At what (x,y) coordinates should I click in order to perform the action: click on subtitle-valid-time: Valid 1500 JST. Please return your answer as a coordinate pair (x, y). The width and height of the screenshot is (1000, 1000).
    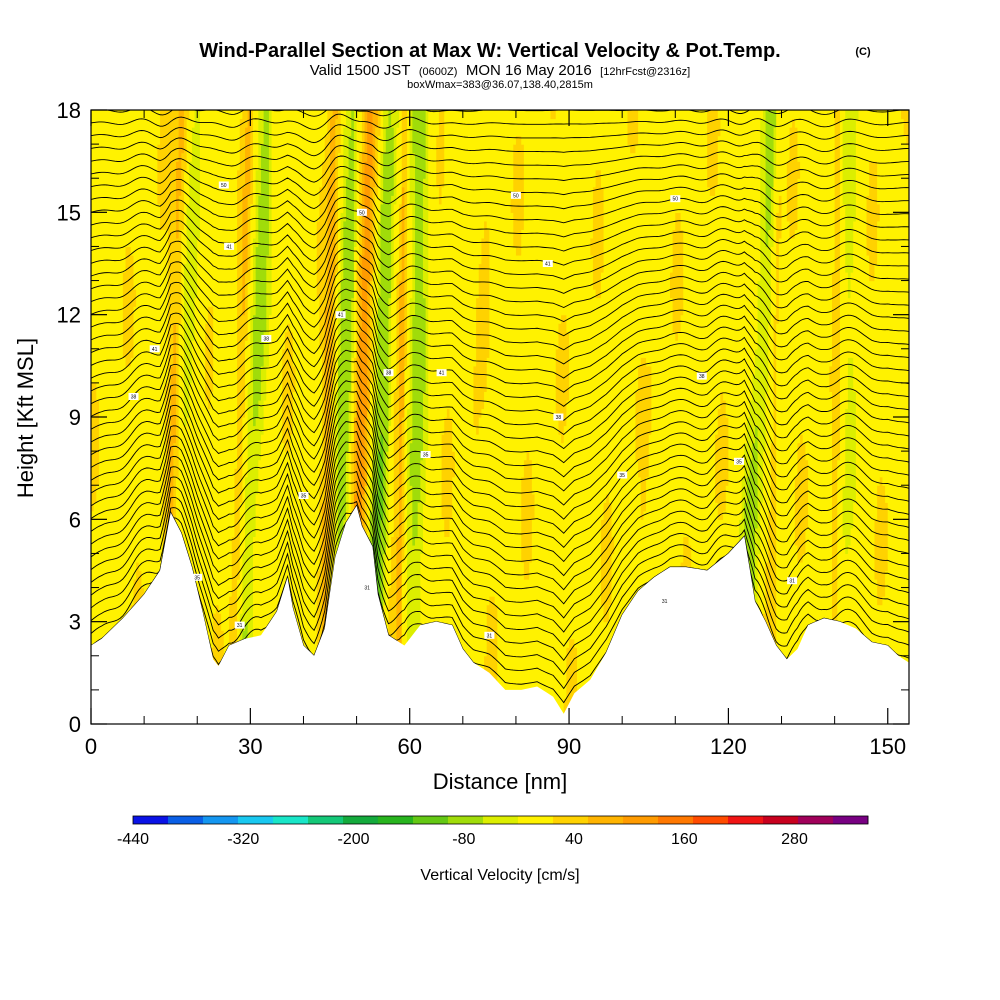
    Looking at the image, I should click on (360, 70).